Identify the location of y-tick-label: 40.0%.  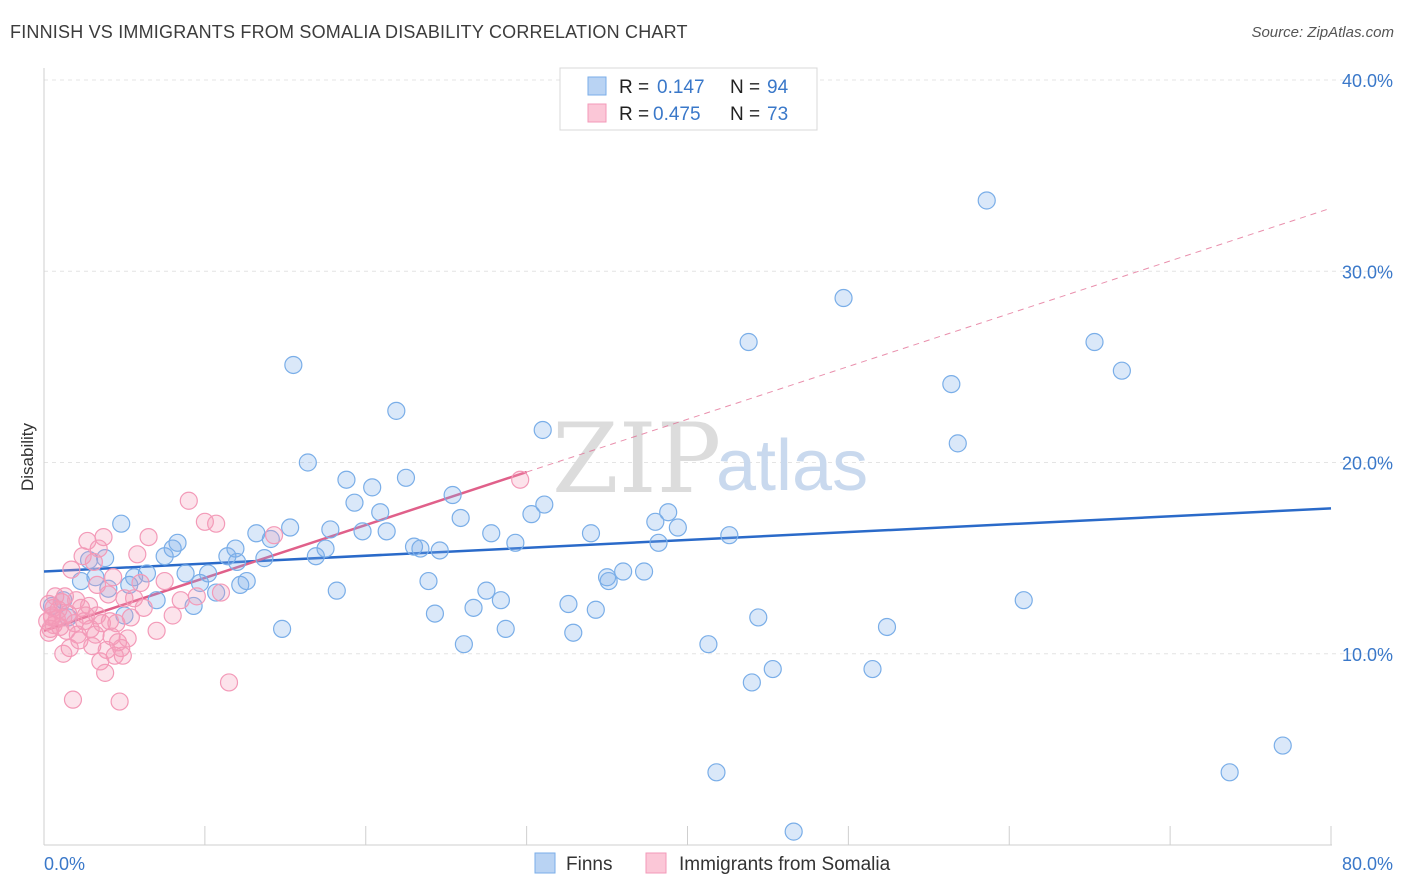
(1367, 81).